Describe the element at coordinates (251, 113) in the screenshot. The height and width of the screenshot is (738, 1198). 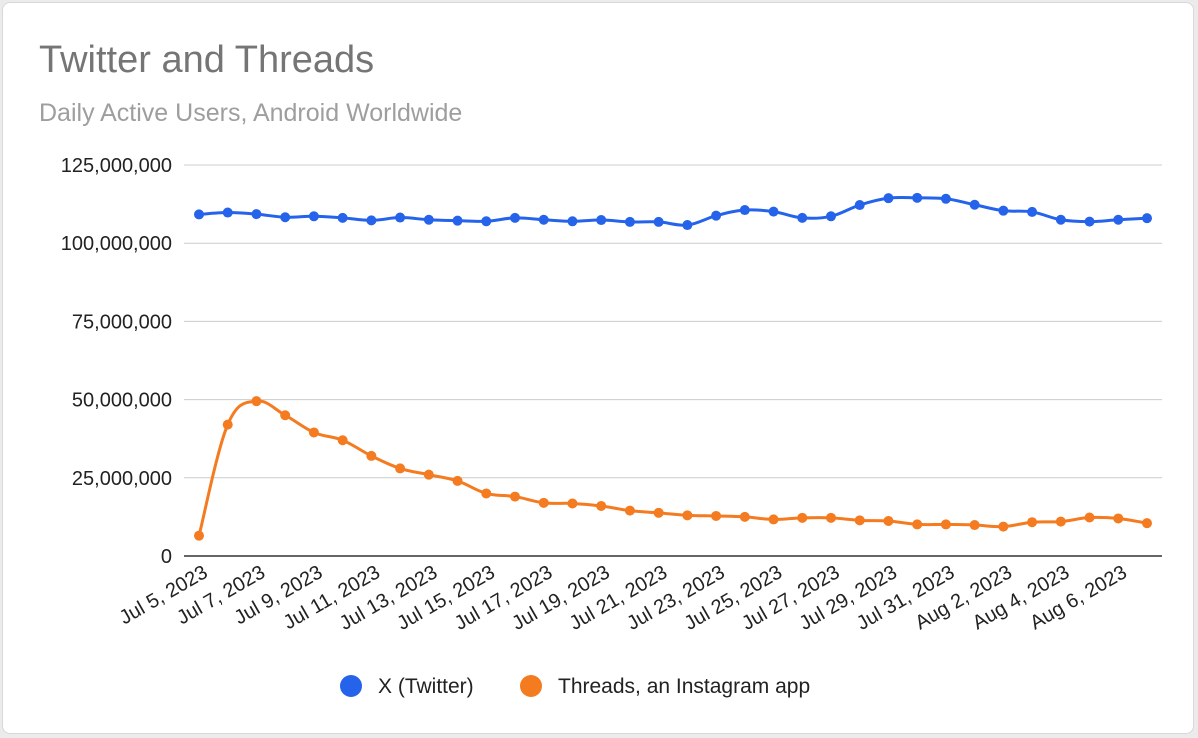
I see `chart-subtitle: Daily Active Users, Android Worldwide` at that location.